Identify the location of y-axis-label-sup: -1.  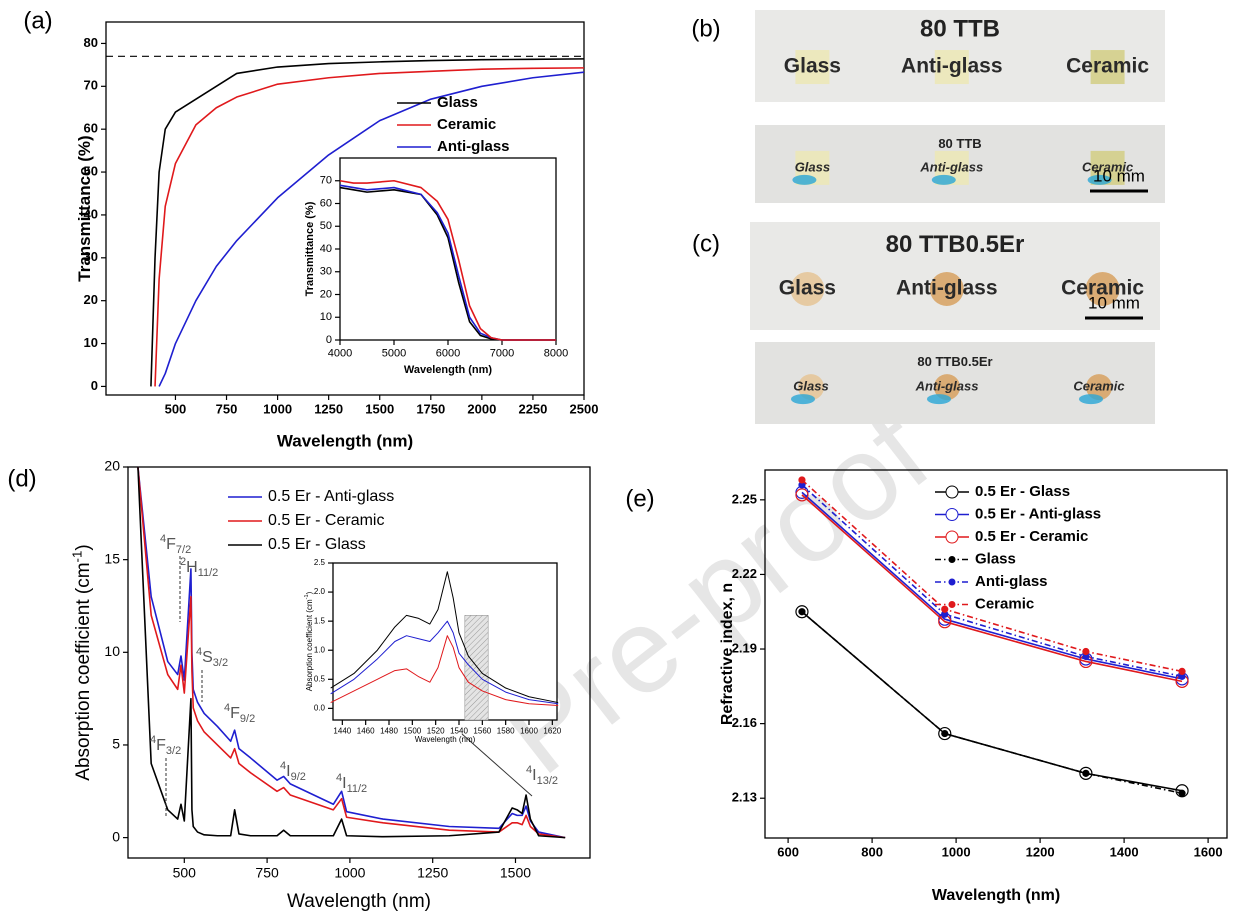
(76, 557).